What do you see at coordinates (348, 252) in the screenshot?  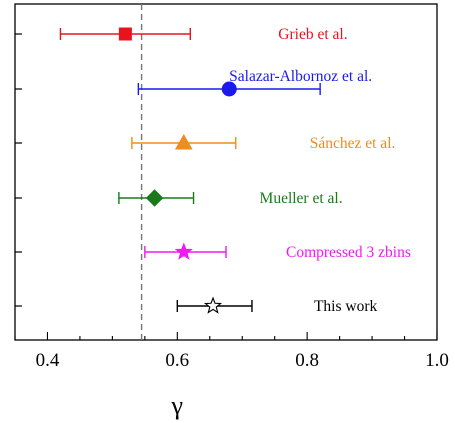 I see `series-label-4: Compressed 3 zbins` at bounding box center [348, 252].